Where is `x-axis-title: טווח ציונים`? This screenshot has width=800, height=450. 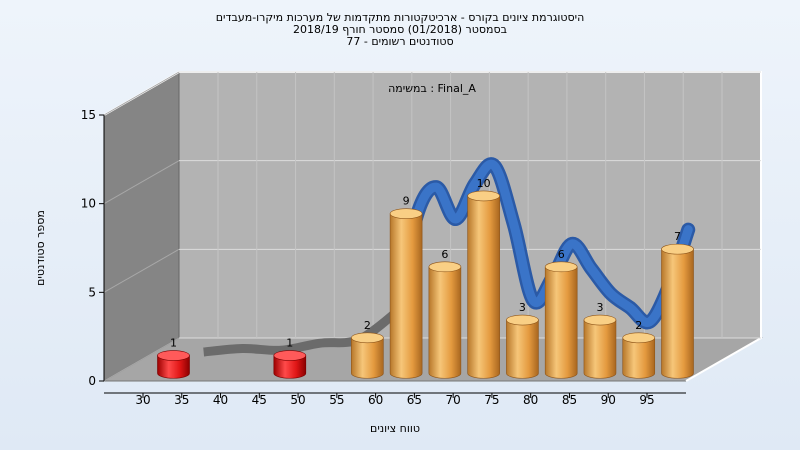 x-axis-title: טווח ציונים is located at coordinates (395, 428).